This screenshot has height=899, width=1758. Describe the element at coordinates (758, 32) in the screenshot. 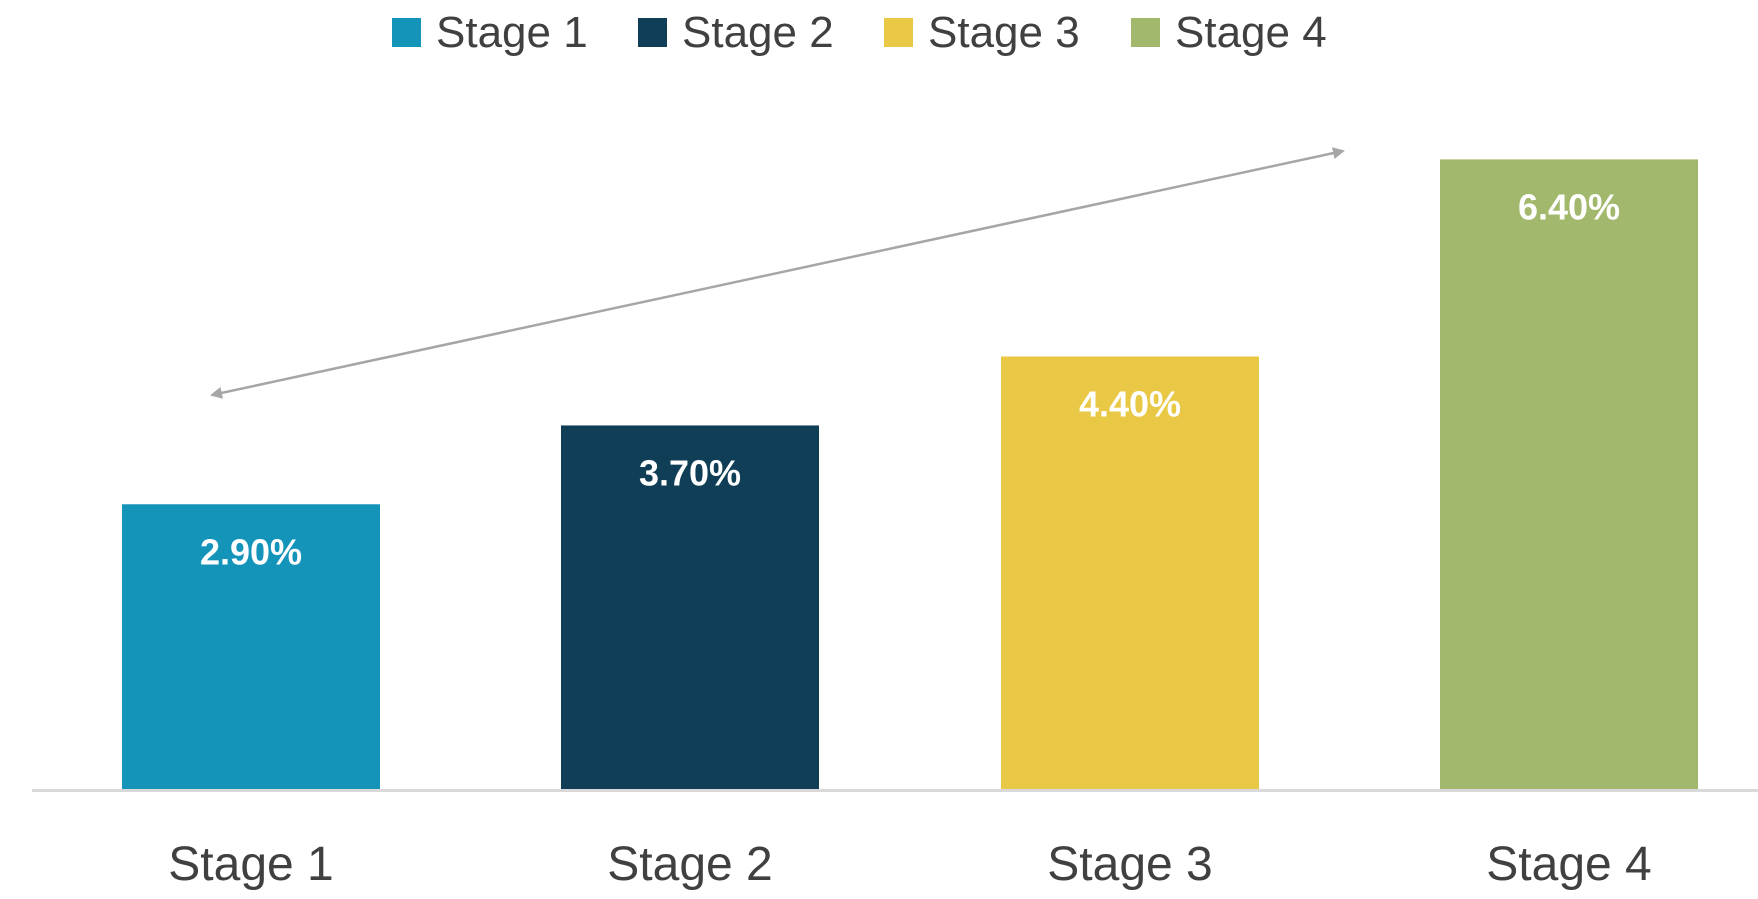

I see `legend-label-2: Stage 2` at that location.